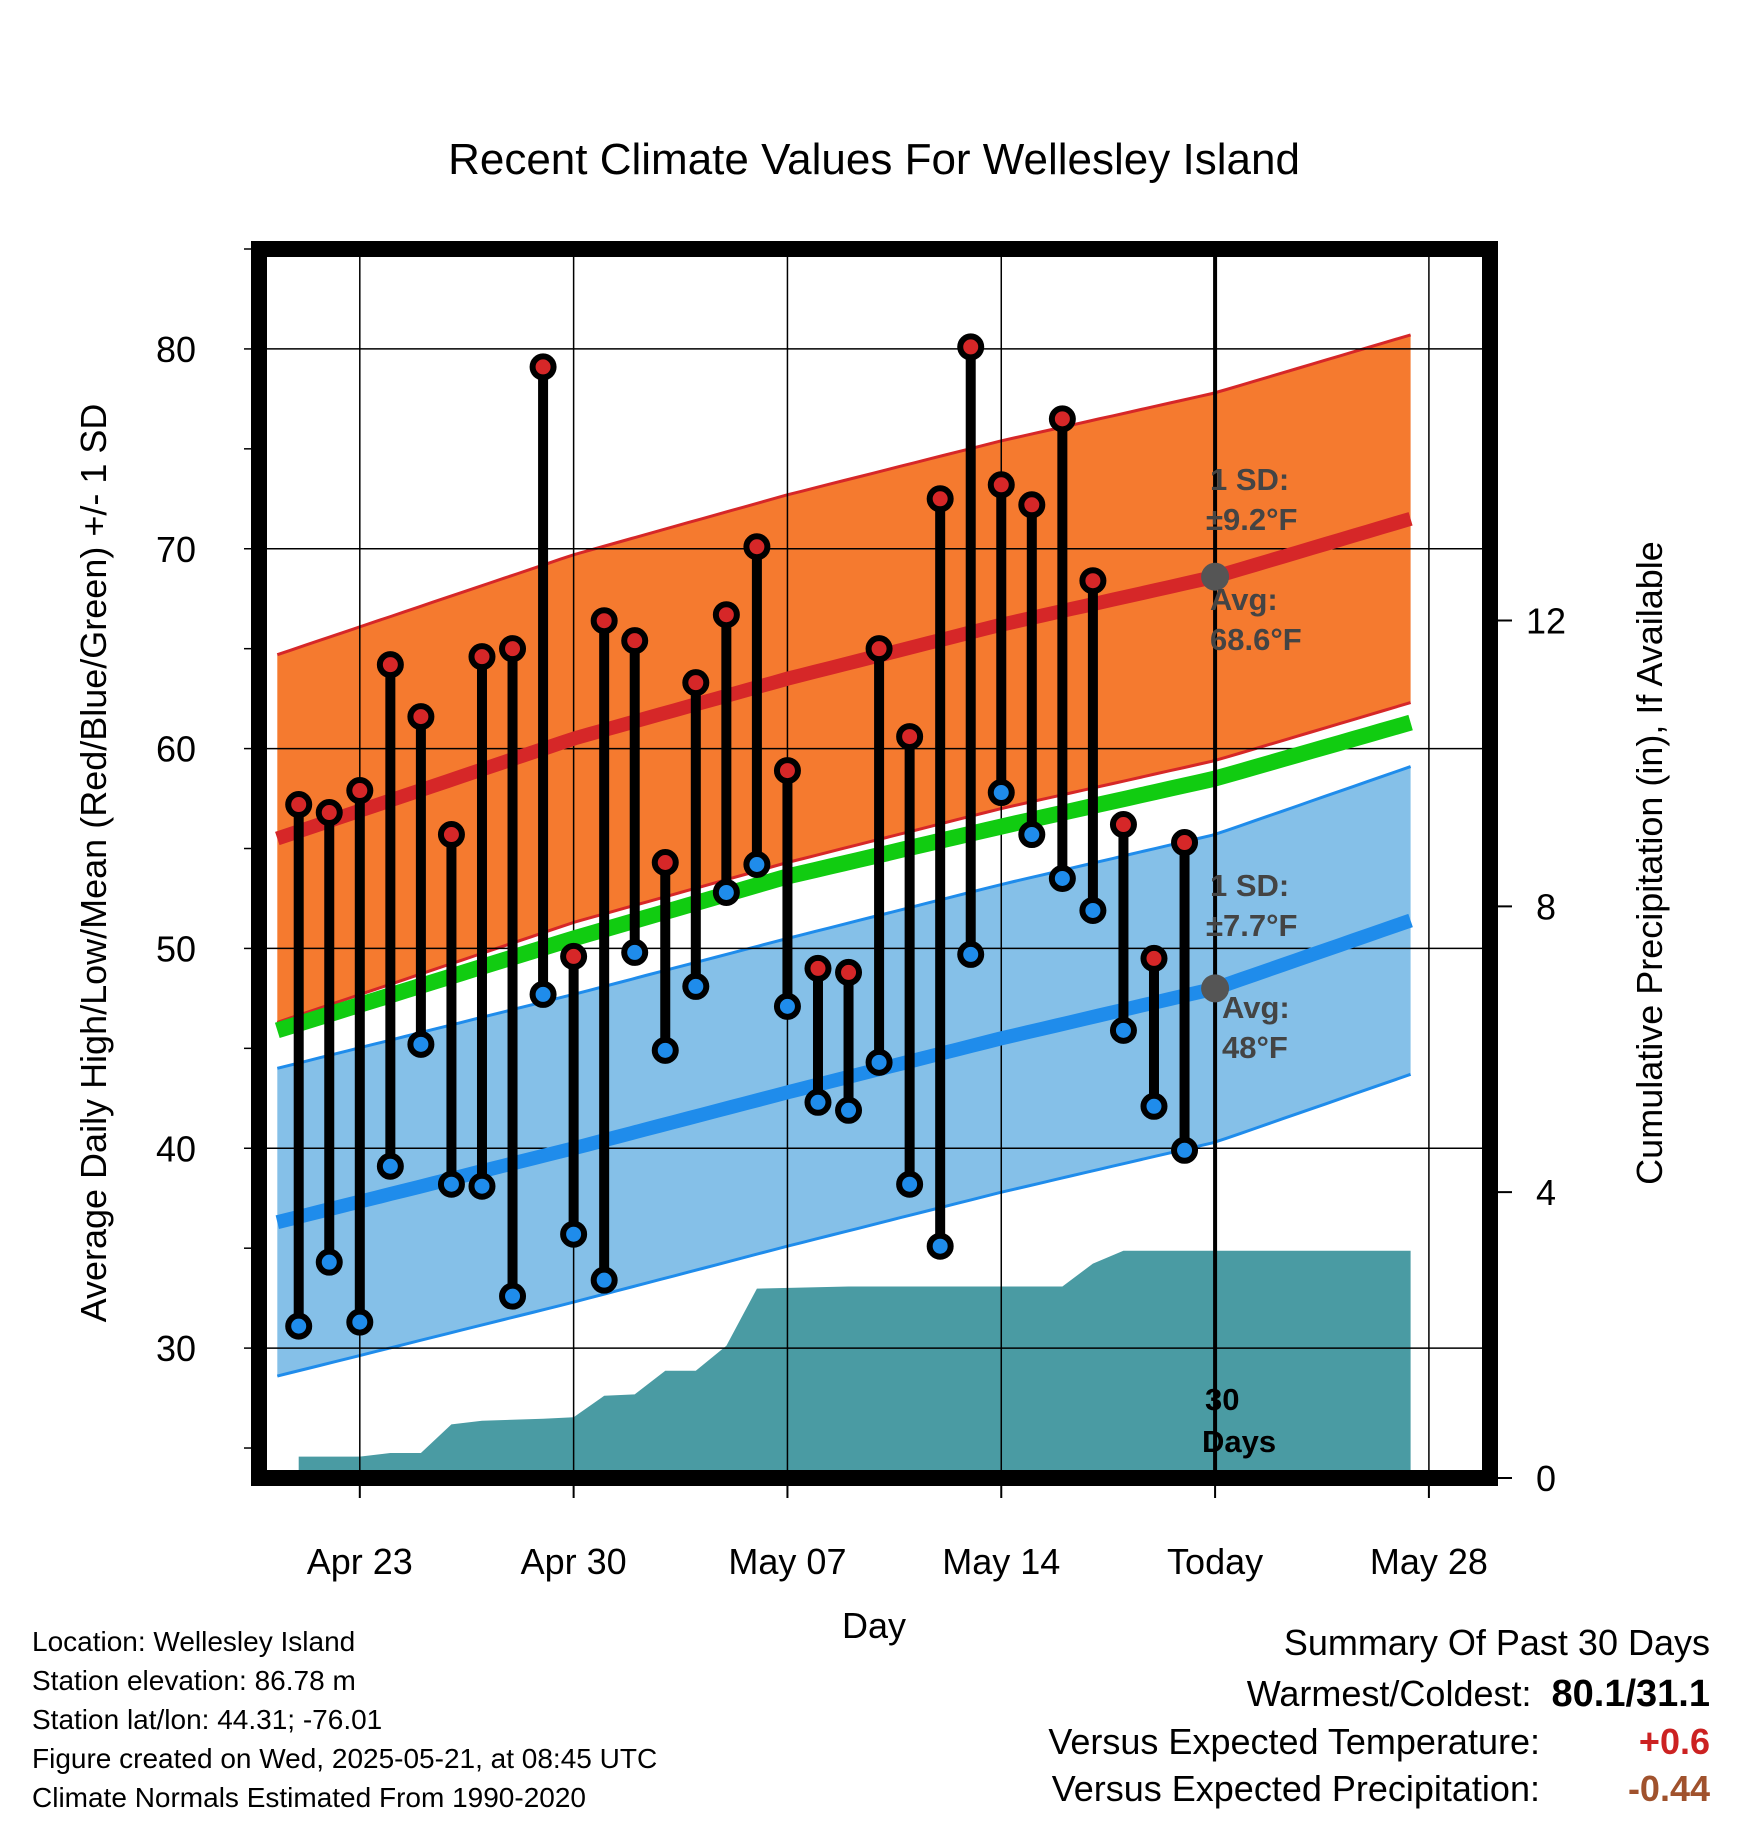  What do you see at coordinates (1256, 1007) in the screenshot?
I see `low-avg-label: Avg:` at bounding box center [1256, 1007].